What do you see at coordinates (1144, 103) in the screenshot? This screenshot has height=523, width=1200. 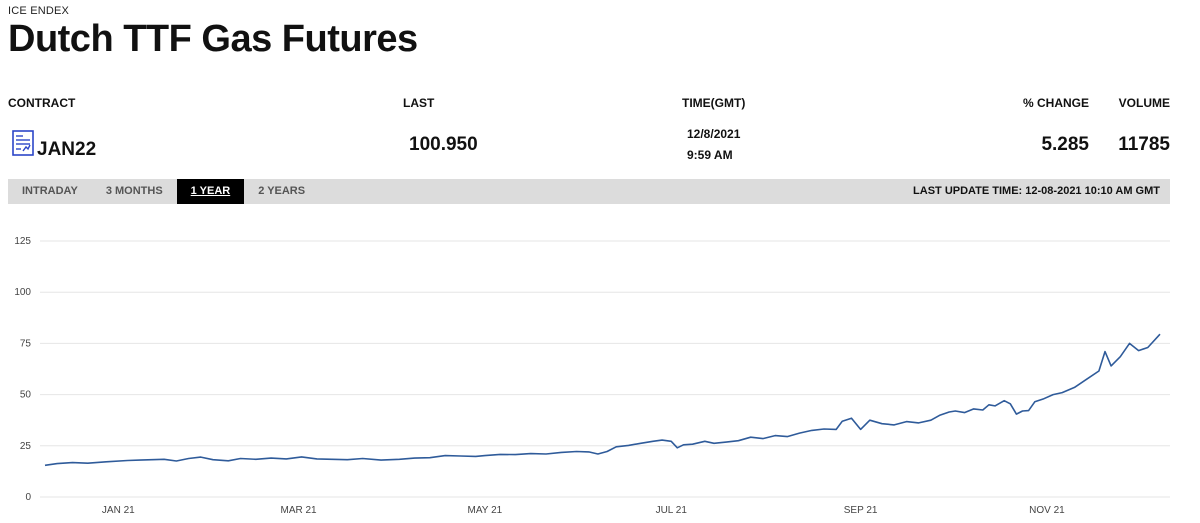 I see `column-header-volume: VOLUME` at bounding box center [1144, 103].